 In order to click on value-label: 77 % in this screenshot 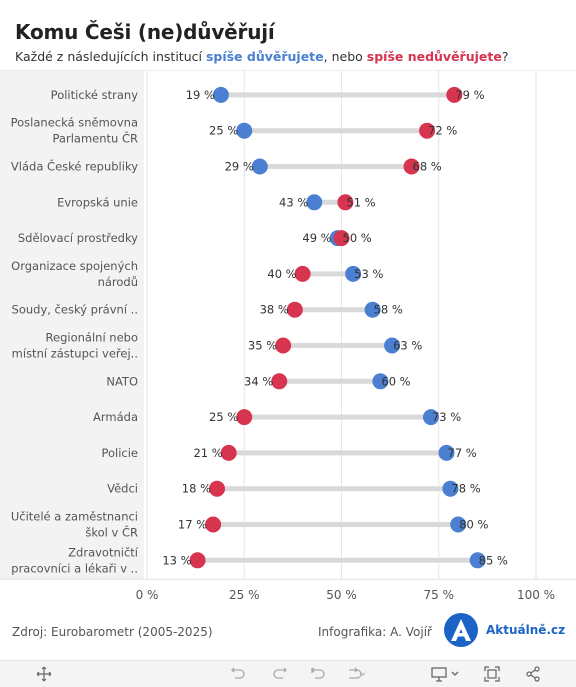, I will do `click(462, 453)`.